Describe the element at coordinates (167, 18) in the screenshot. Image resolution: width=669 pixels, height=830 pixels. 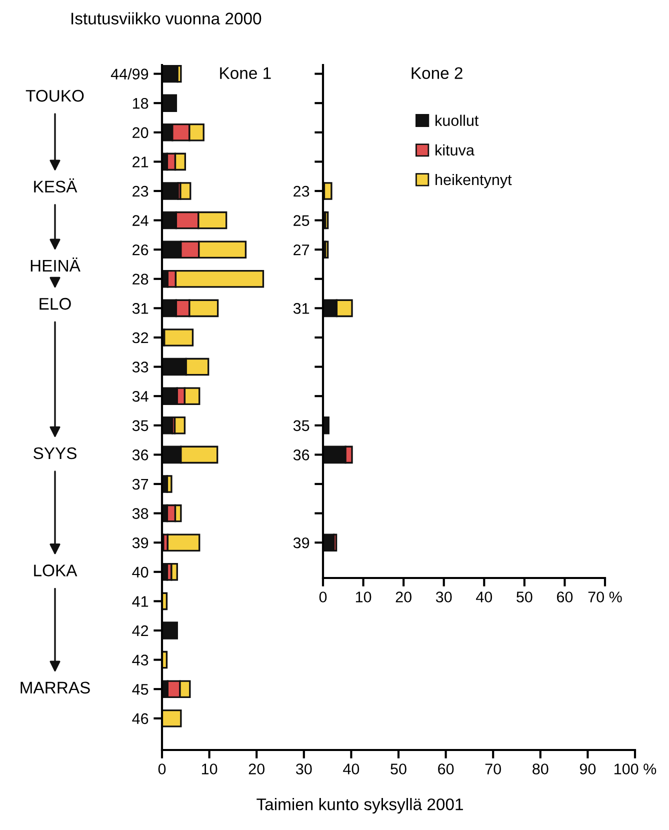
I see `y-axis-title: Istutusviikko vuonna 2000` at that location.